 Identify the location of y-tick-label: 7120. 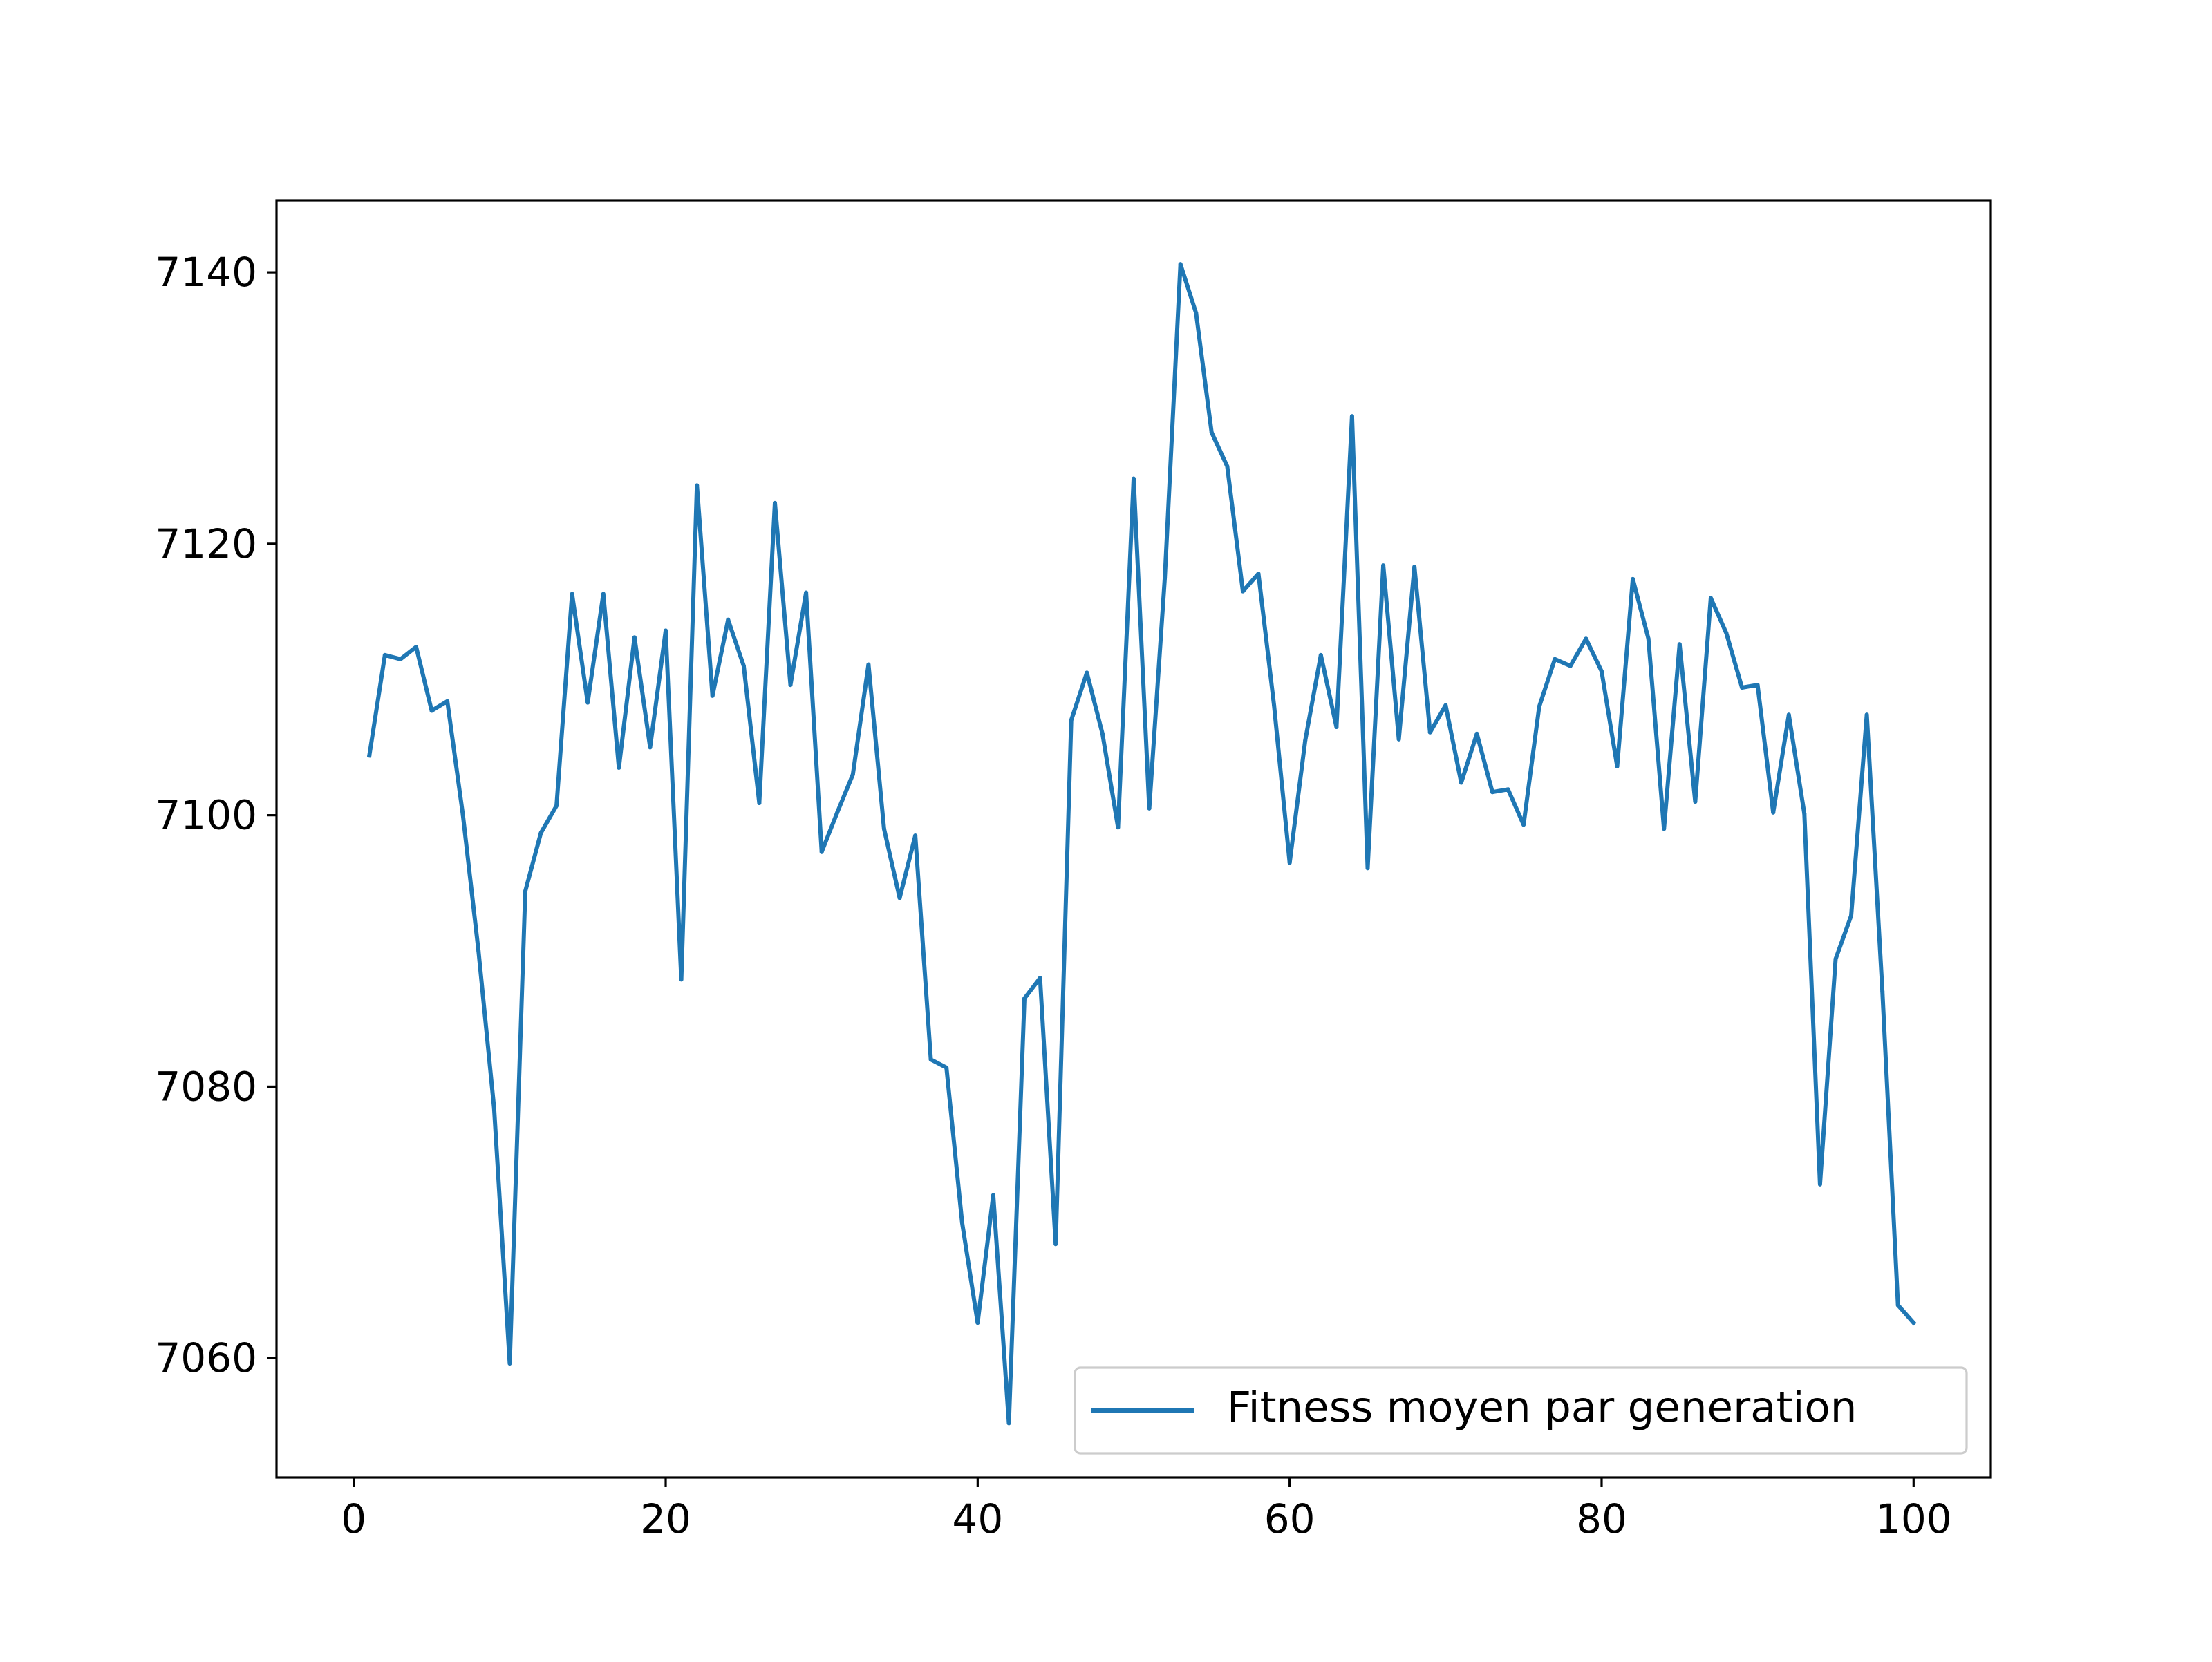
(206, 543).